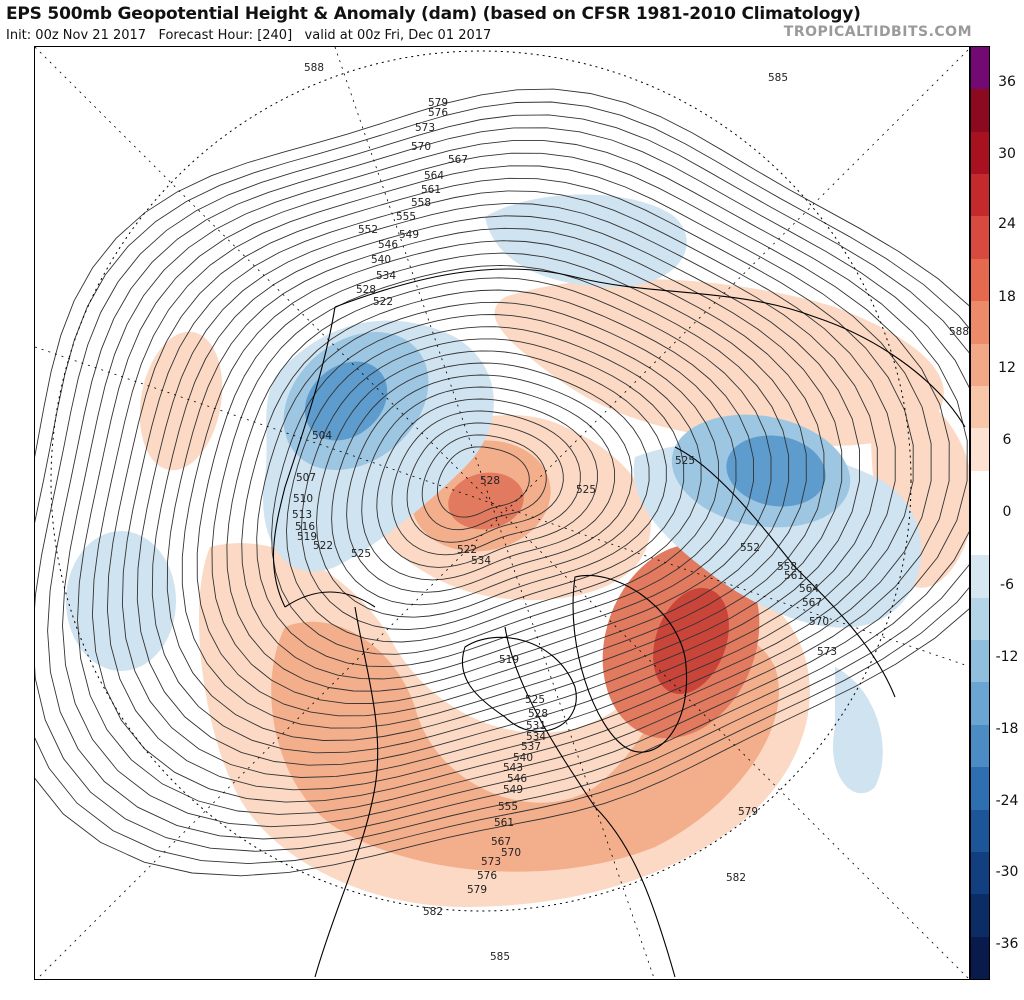 Image resolution: width=1024 pixels, height=1000 pixels. What do you see at coordinates (306, 478) in the screenshot?
I see `contour-label: 507` at bounding box center [306, 478].